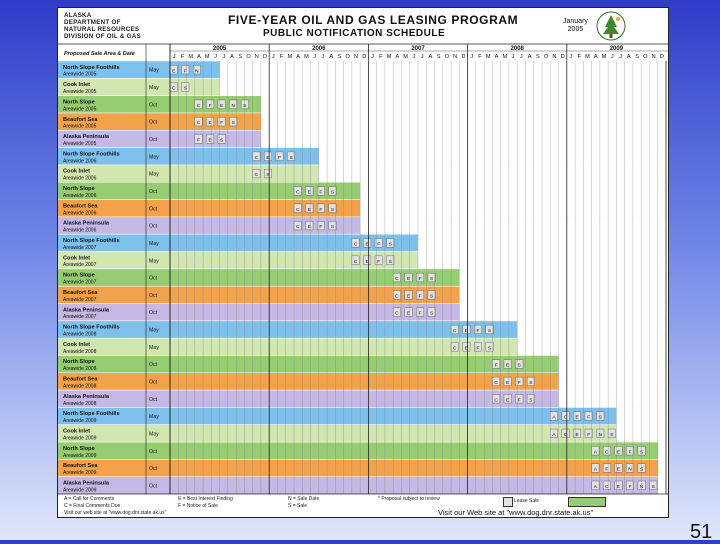  I want to click on milestone-letter: N, so click(642, 487).